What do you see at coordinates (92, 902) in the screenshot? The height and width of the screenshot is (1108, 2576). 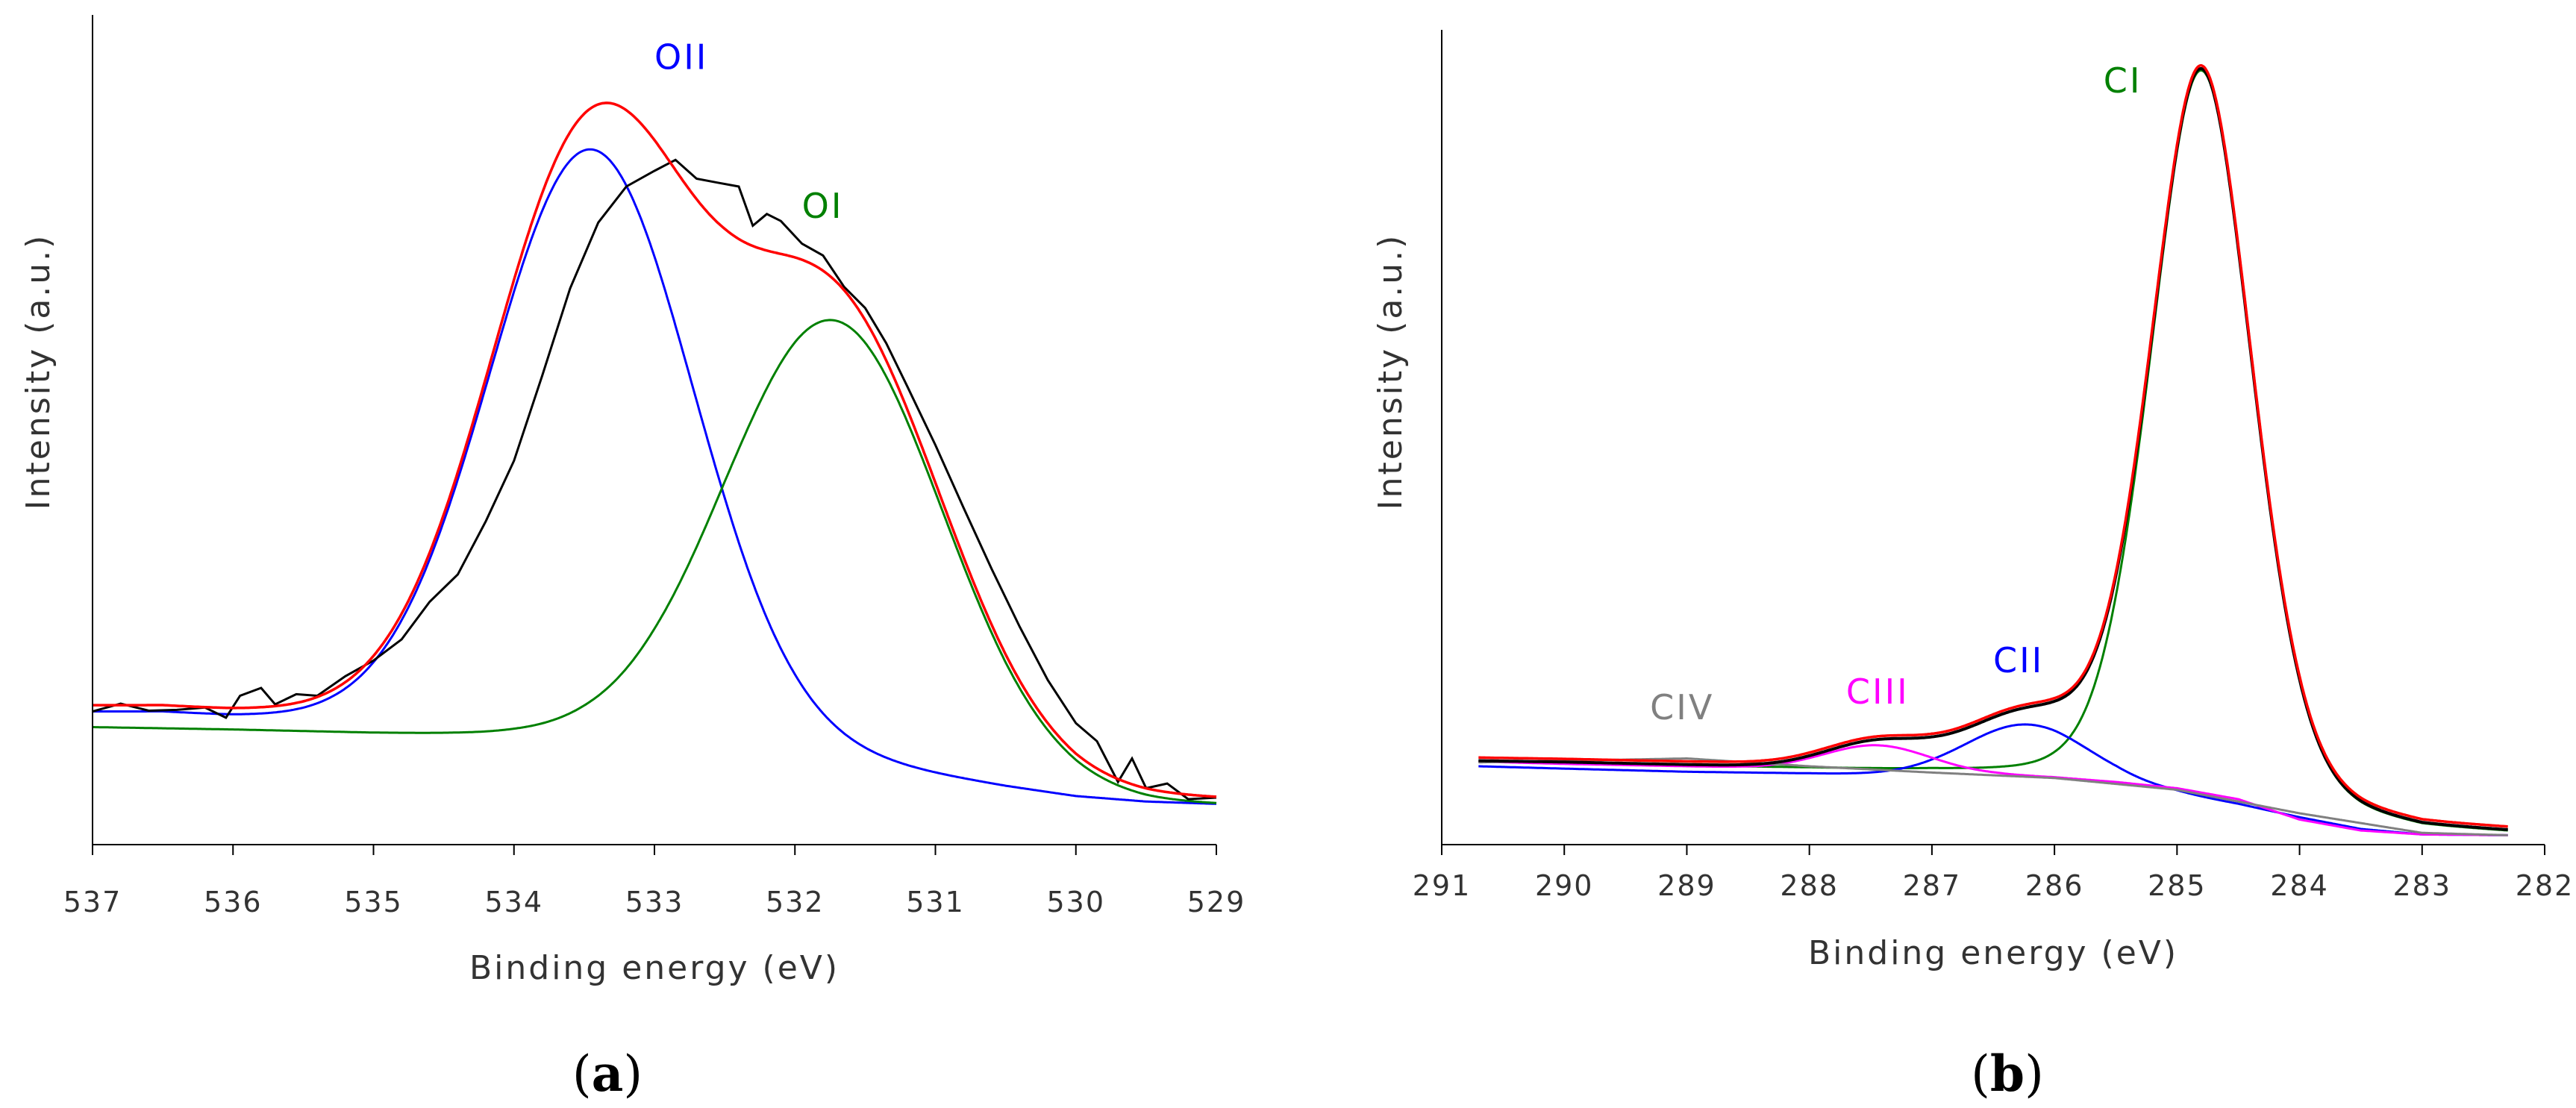 I see `panel-a-x-tick-label-537: 537` at bounding box center [92, 902].